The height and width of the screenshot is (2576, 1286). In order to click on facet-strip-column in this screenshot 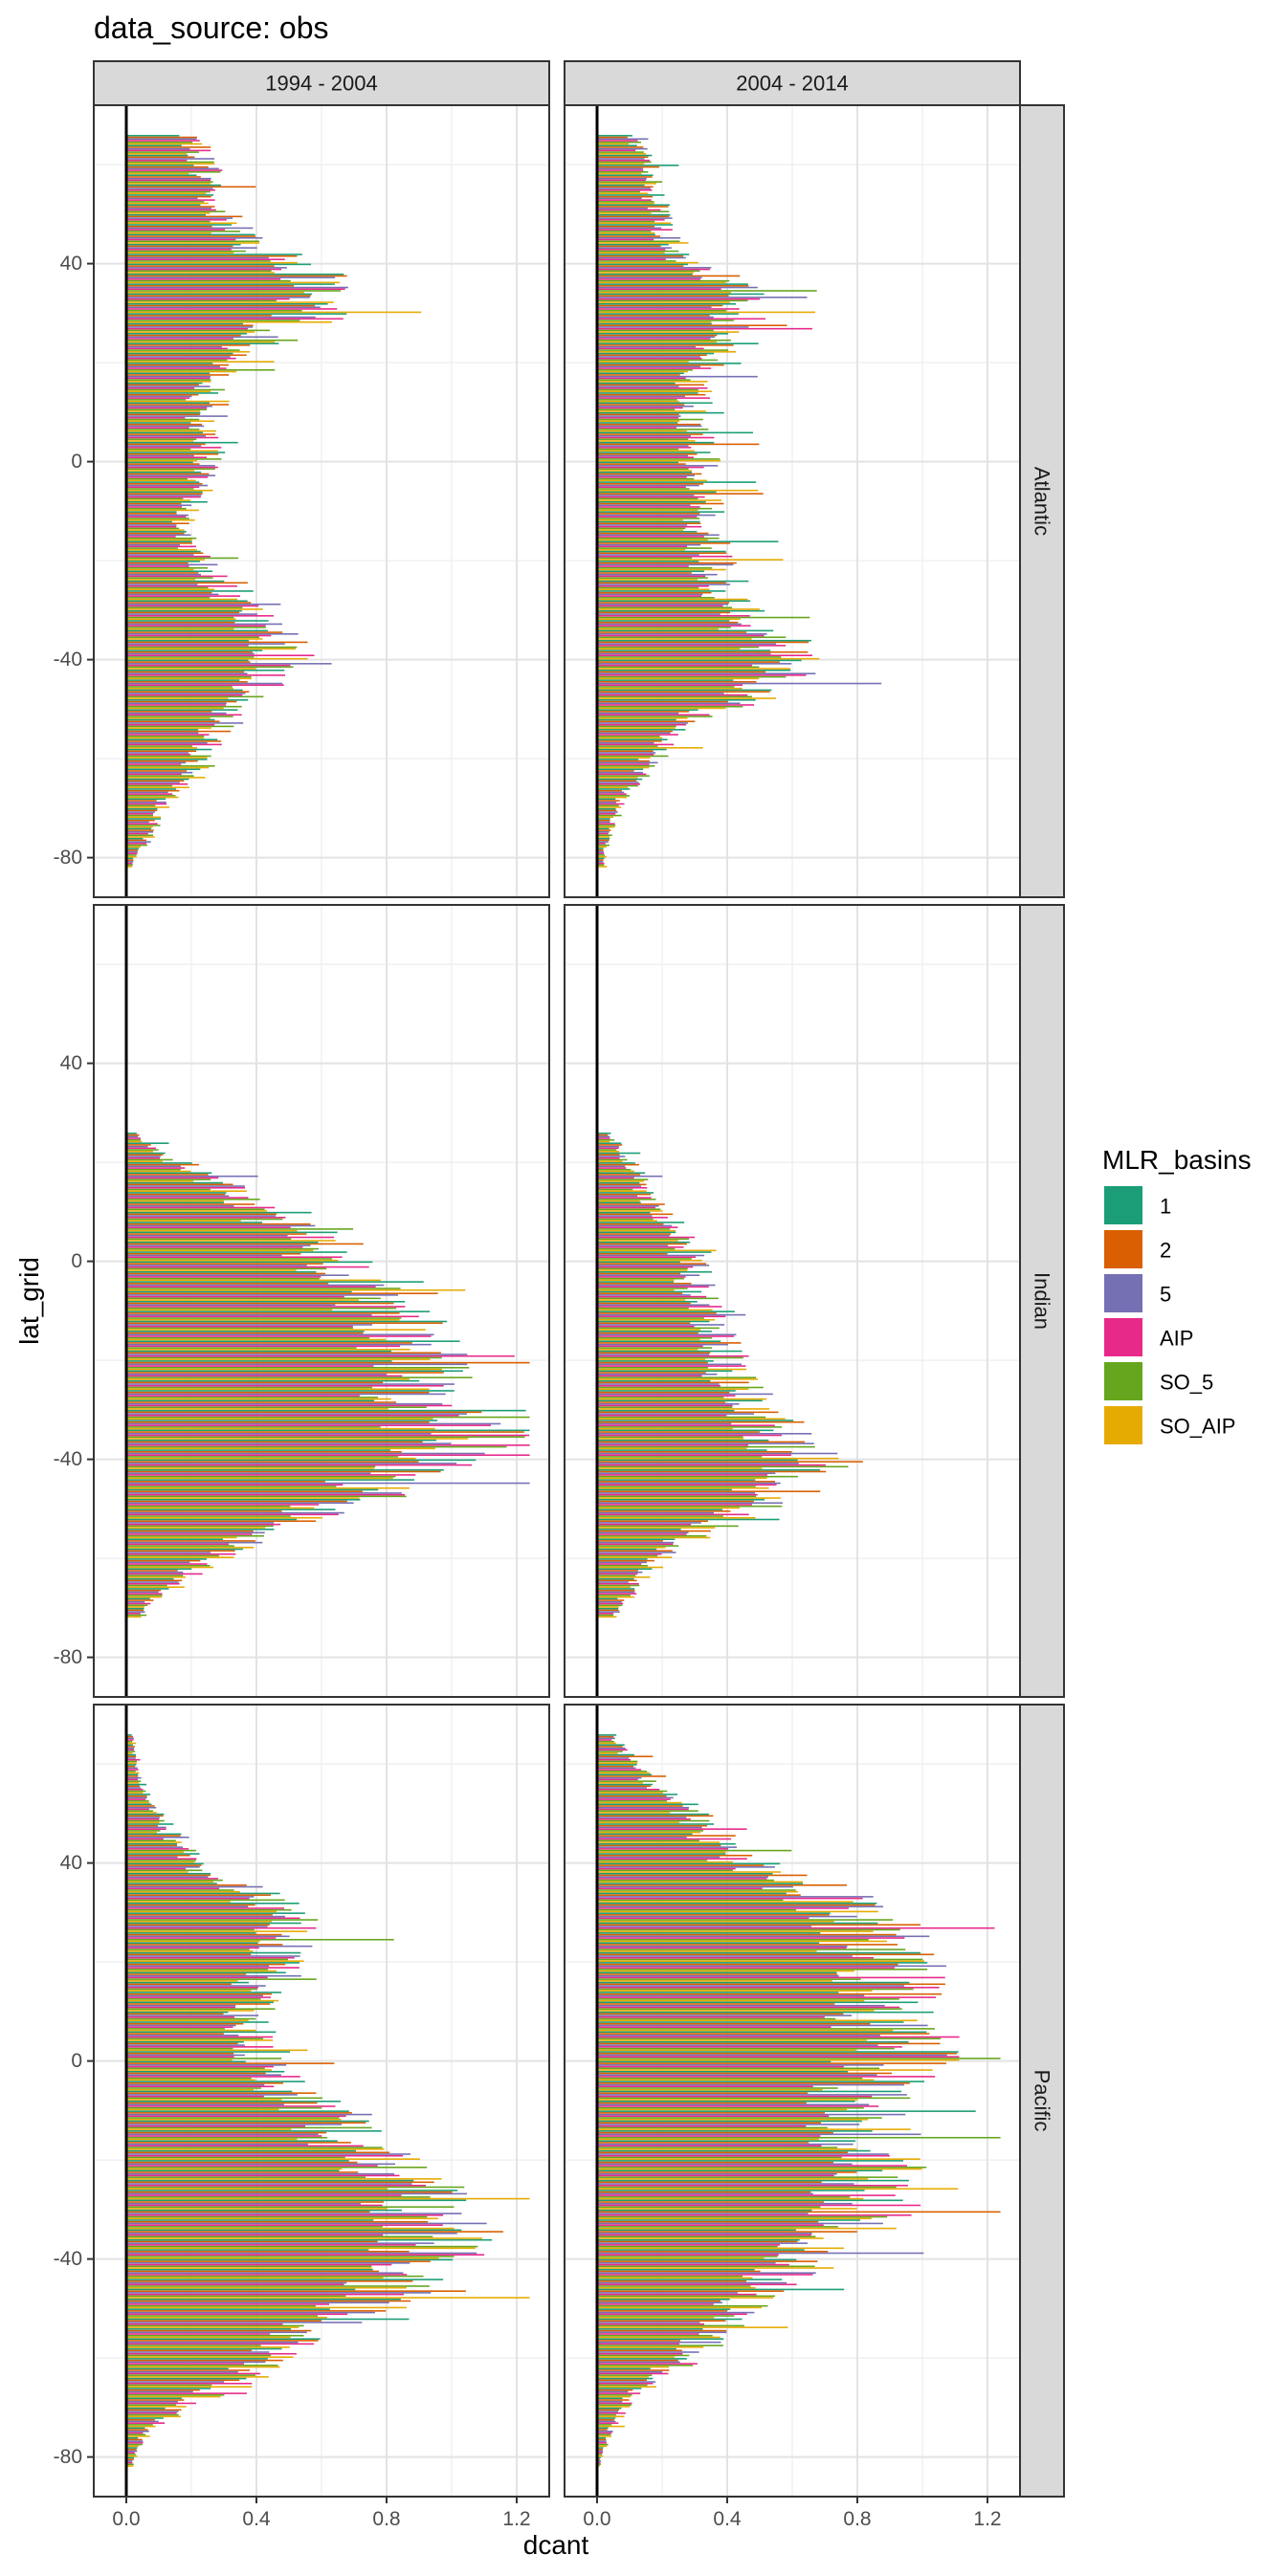, I will do `click(793, 83)`.